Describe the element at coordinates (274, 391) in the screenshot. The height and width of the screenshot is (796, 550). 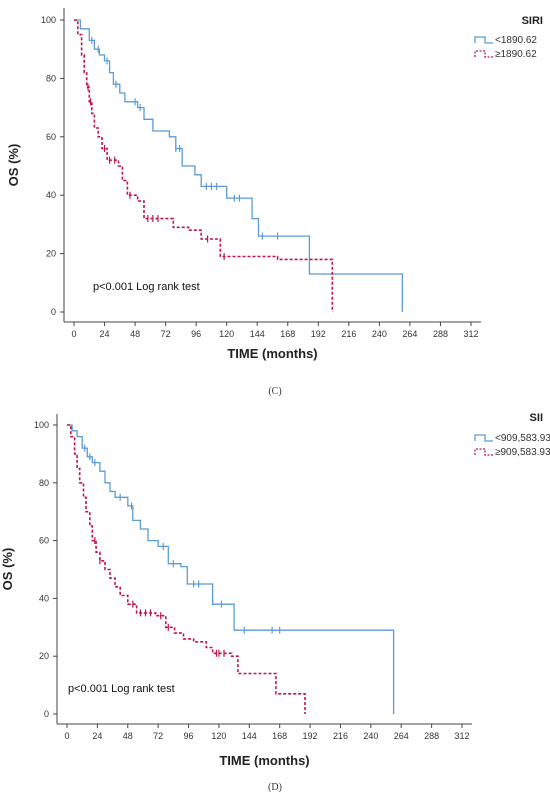
I see `panel-caption: (C)` at that location.